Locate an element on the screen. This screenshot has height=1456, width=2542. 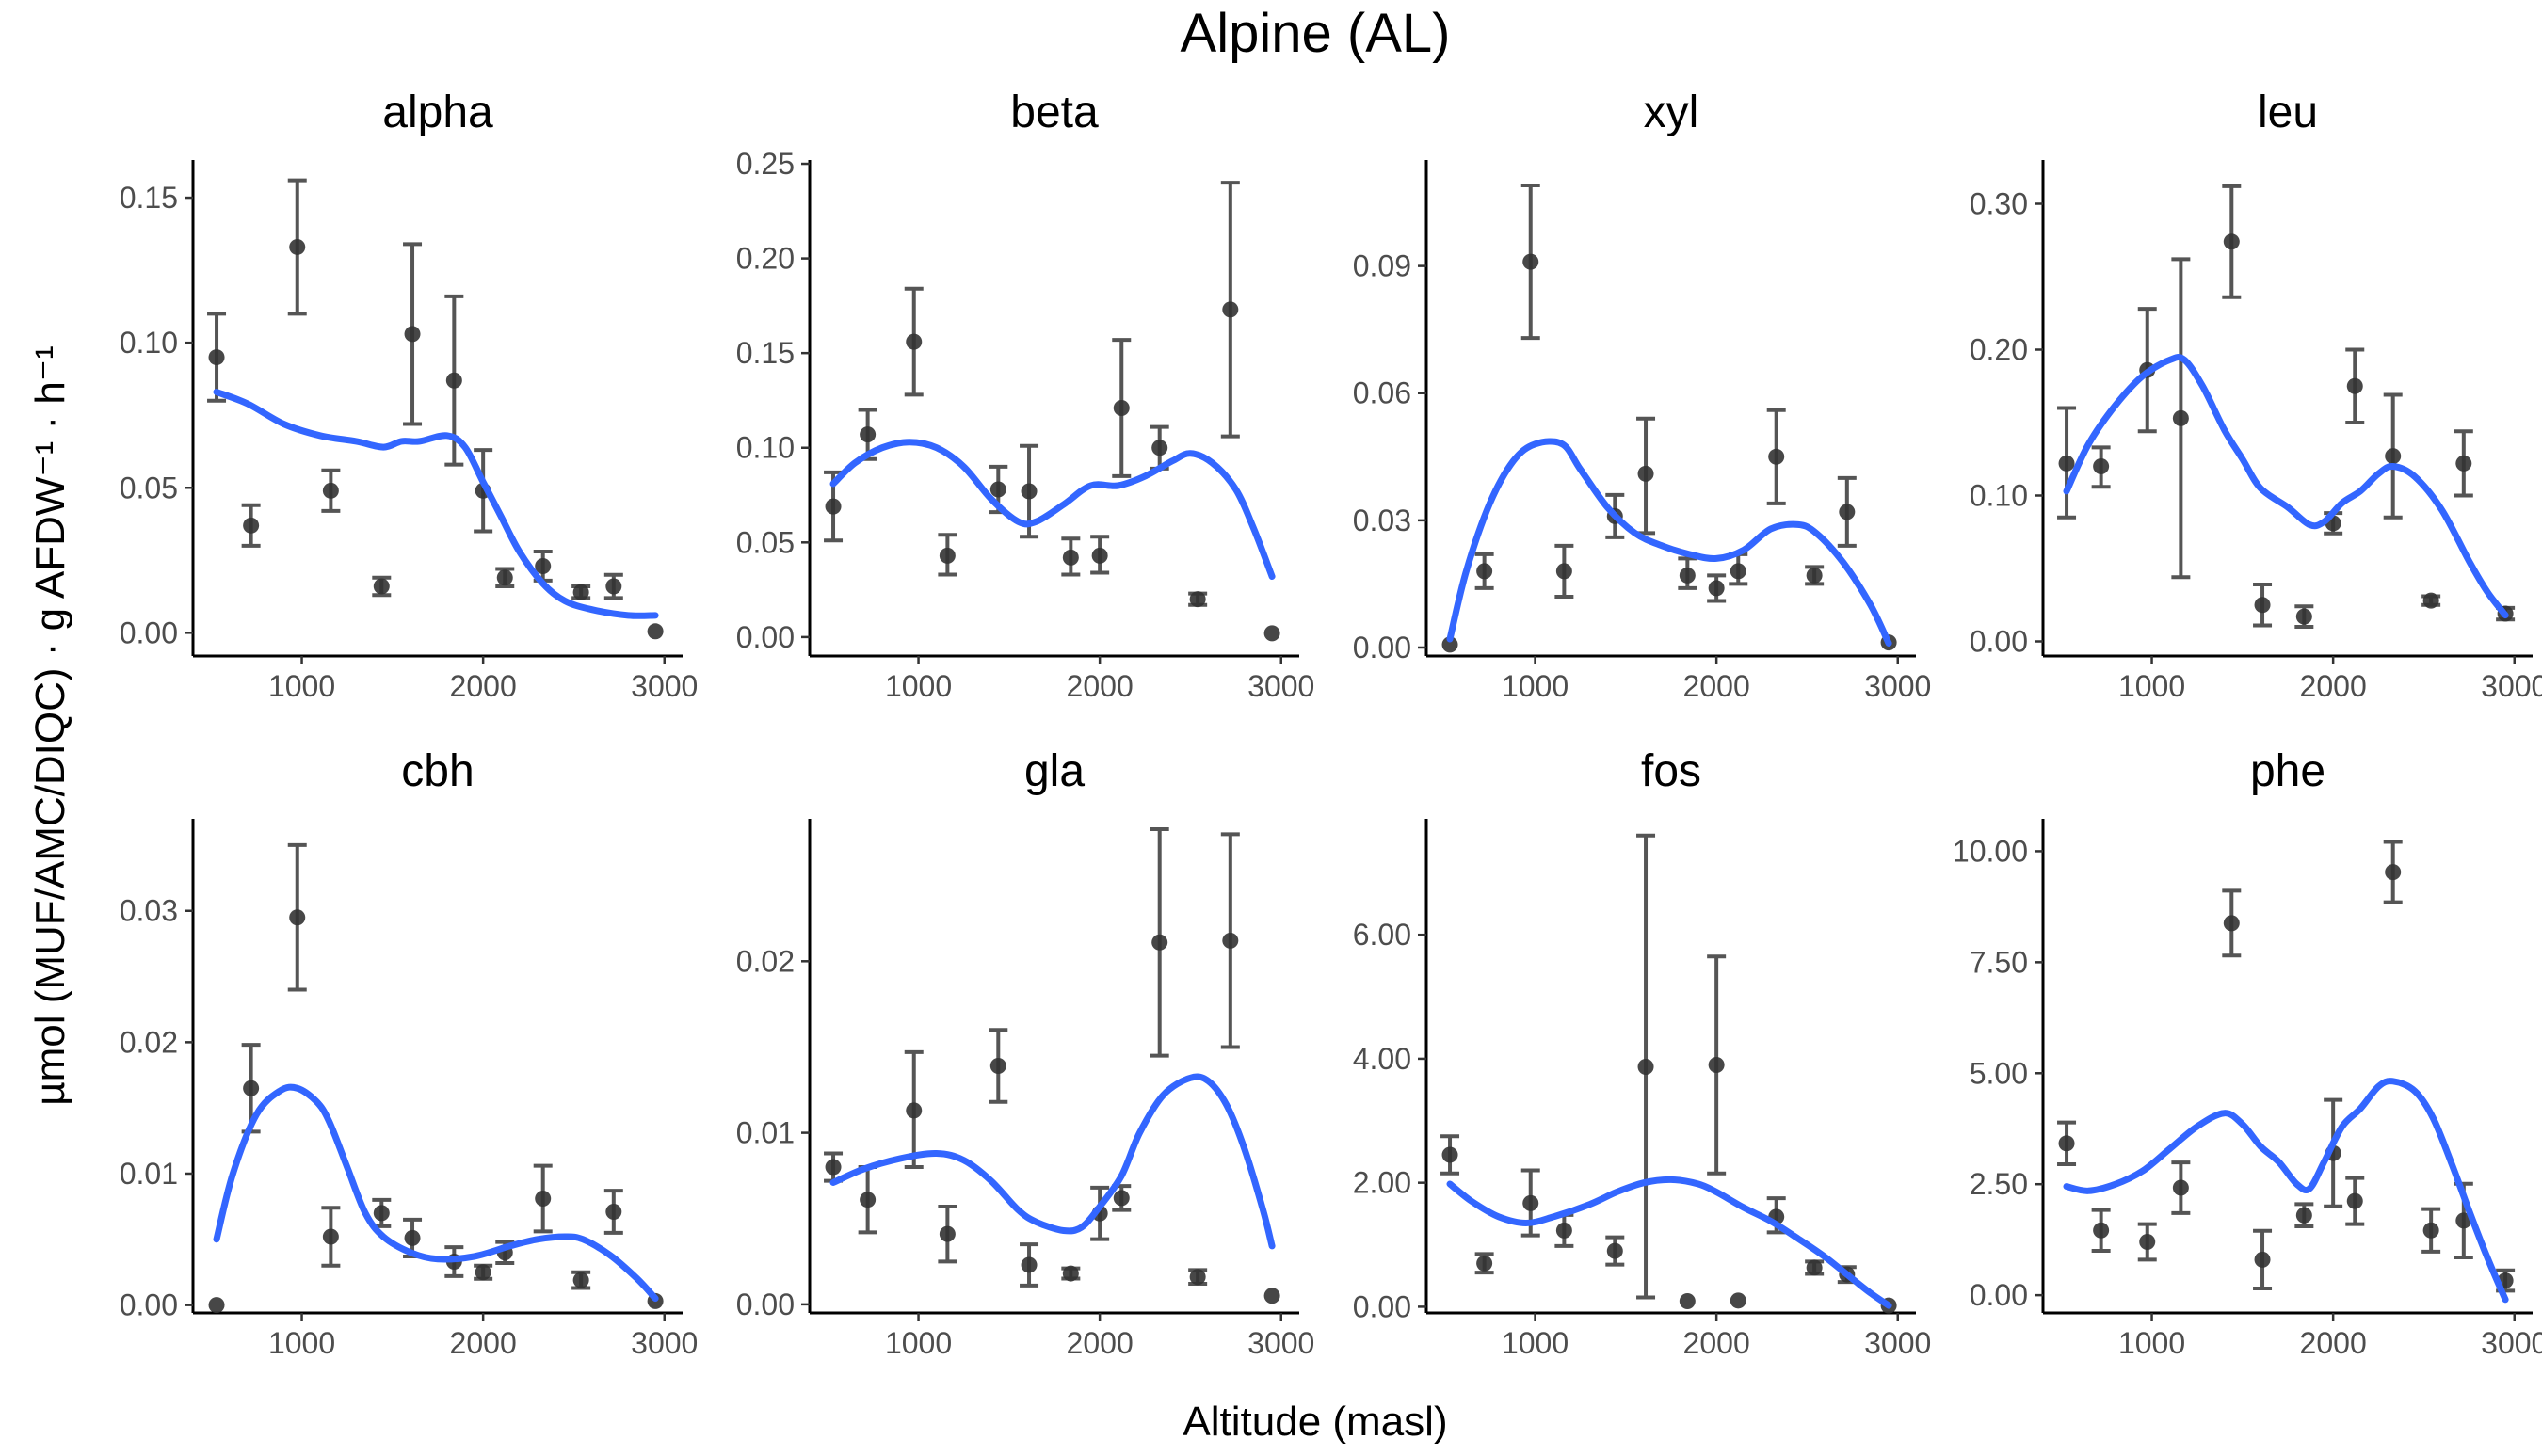
y-tick-label: 0.09 is located at coordinates (1382, 266).